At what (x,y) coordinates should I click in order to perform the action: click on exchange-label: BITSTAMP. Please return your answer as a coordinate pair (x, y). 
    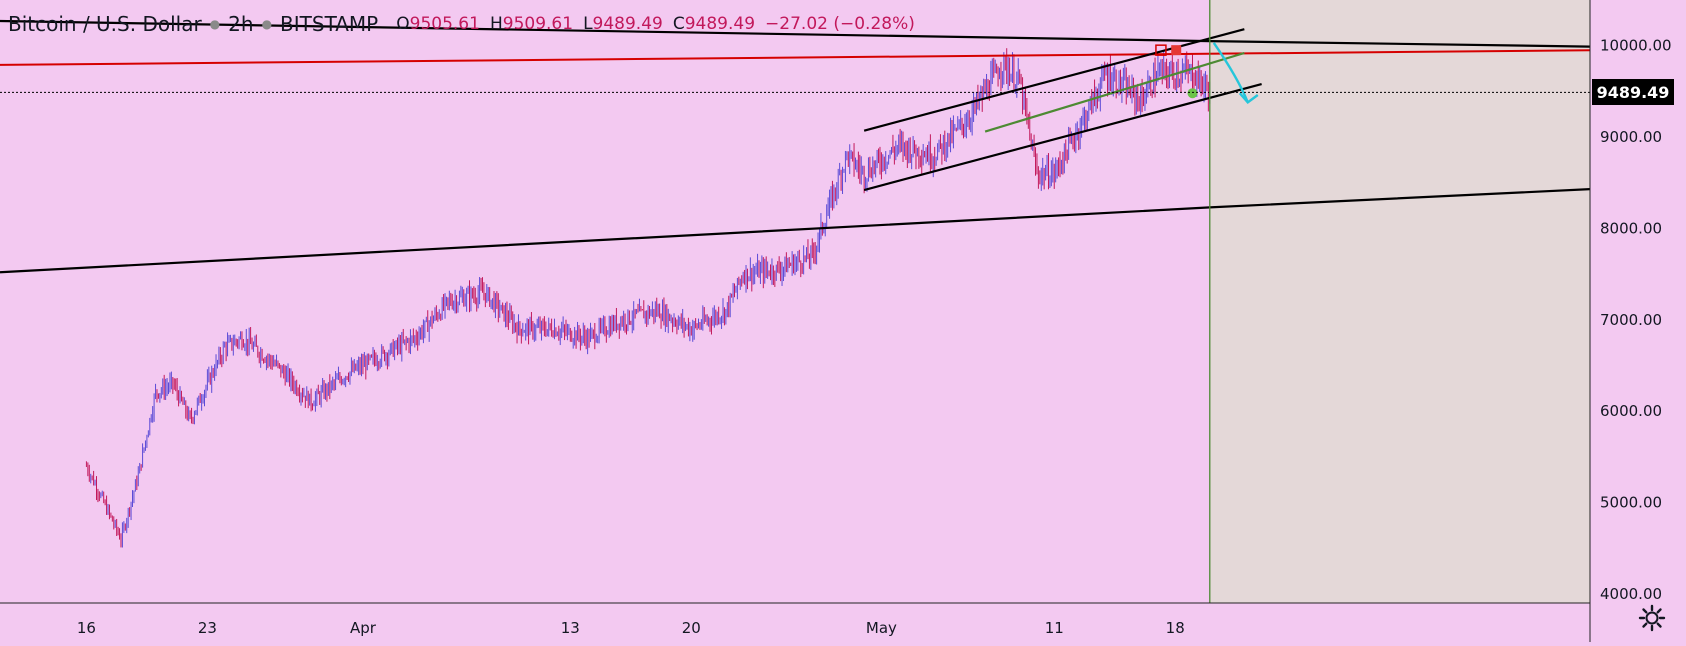
    Looking at the image, I should click on (329, 24).